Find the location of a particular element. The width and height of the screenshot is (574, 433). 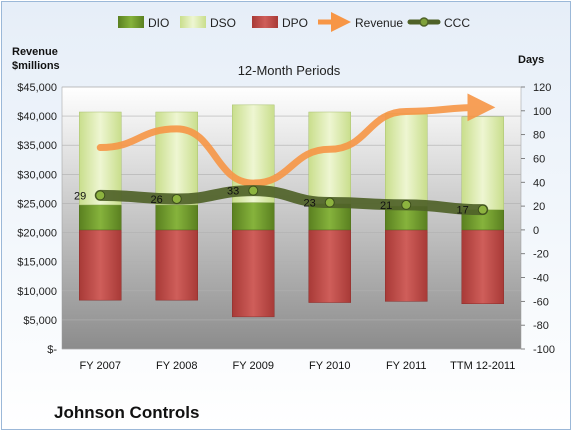

legend: DIO DSO DPO Revenue CCC is located at coordinates (294, 22).